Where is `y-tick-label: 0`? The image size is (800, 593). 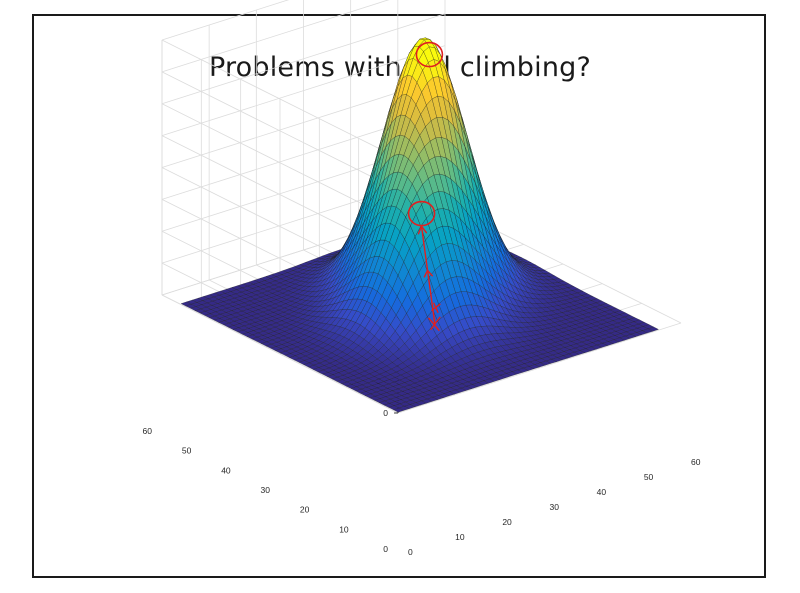 y-tick-label: 0 is located at coordinates (385, 549).